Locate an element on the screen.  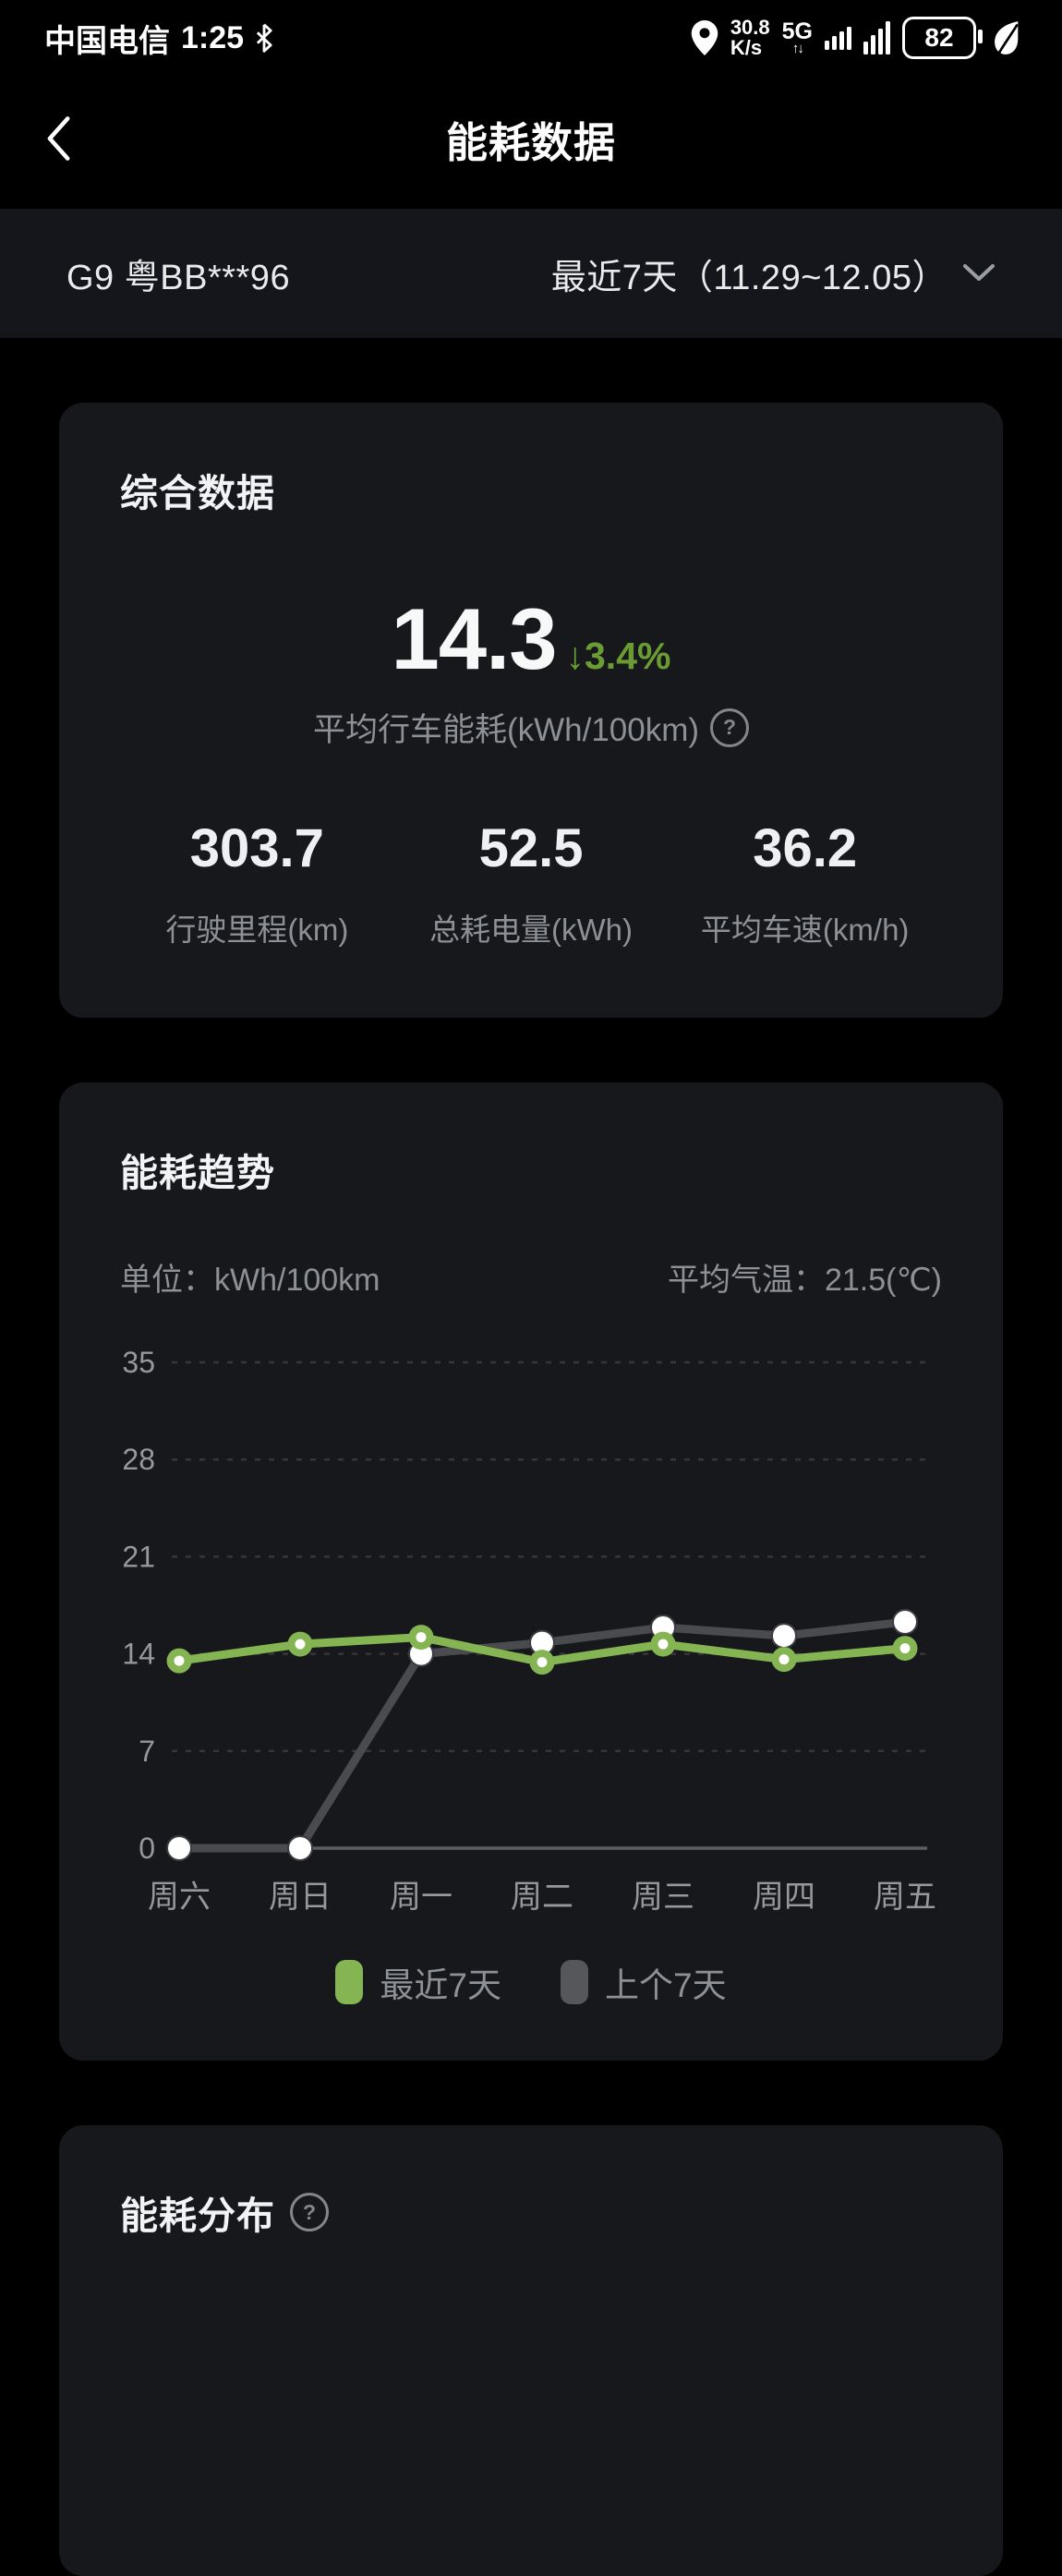
svg-text: 28 is located at coordinates (138, 1459).